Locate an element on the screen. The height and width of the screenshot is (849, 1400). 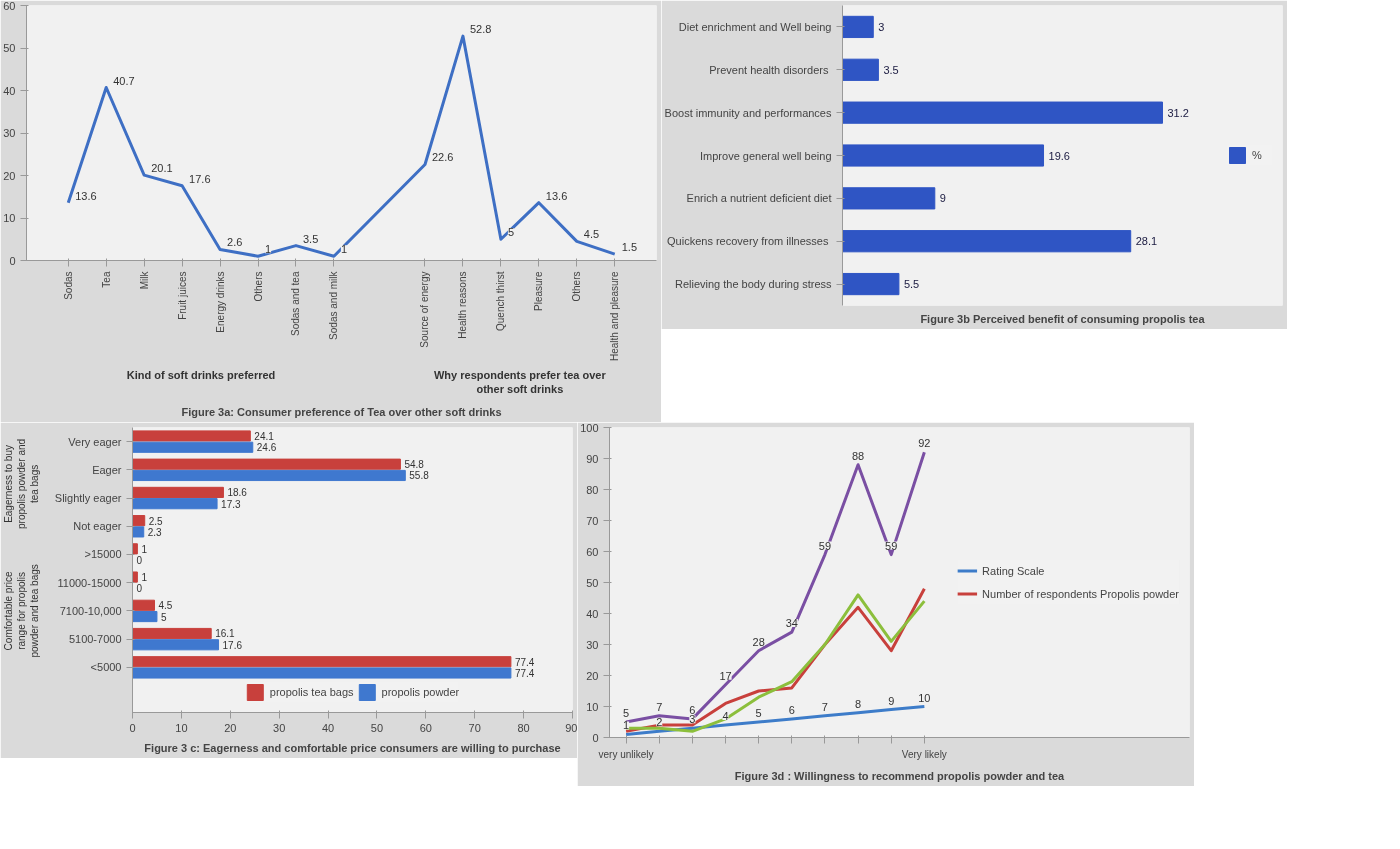
data-label: 22.6 is located at coordinates (442, 157).